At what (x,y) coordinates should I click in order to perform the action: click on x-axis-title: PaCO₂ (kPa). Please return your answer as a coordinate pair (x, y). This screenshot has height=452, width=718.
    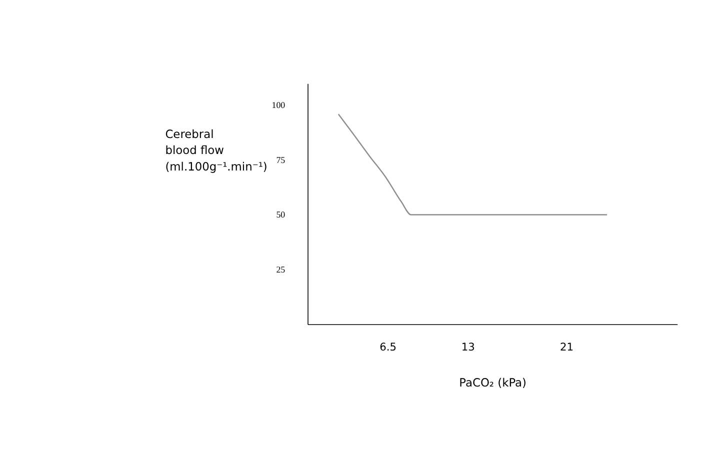
    Looking at the image, I should click on (492, 383).